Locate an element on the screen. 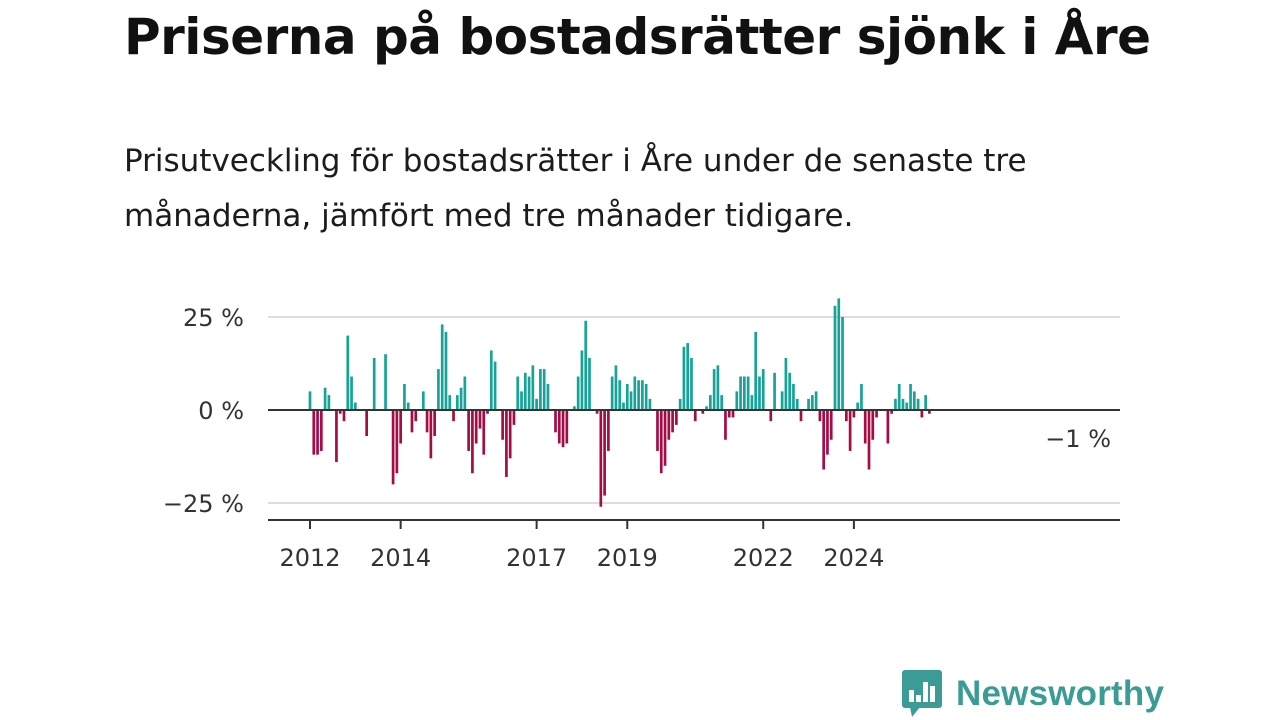 This screenshot has height=720, width=1280. newsworthy-logo: Newsworthy is located at coordinates (1033, 694).